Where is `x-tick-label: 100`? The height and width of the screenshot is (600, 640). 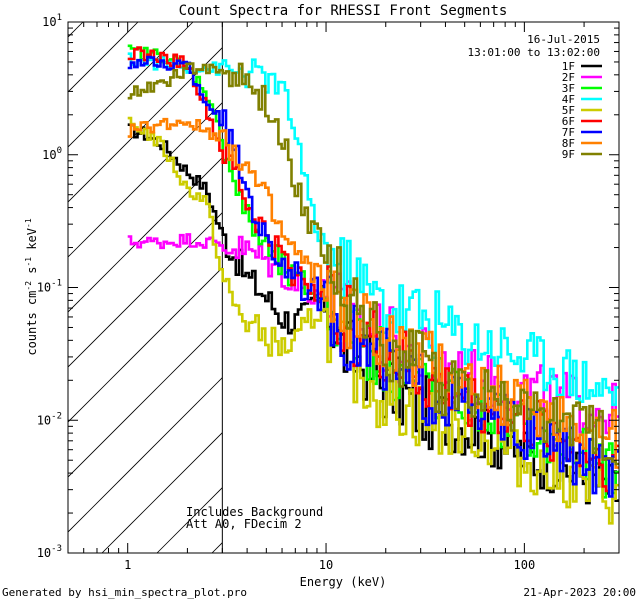
x-tick-label: 100 is located at coordinates (525, 565).